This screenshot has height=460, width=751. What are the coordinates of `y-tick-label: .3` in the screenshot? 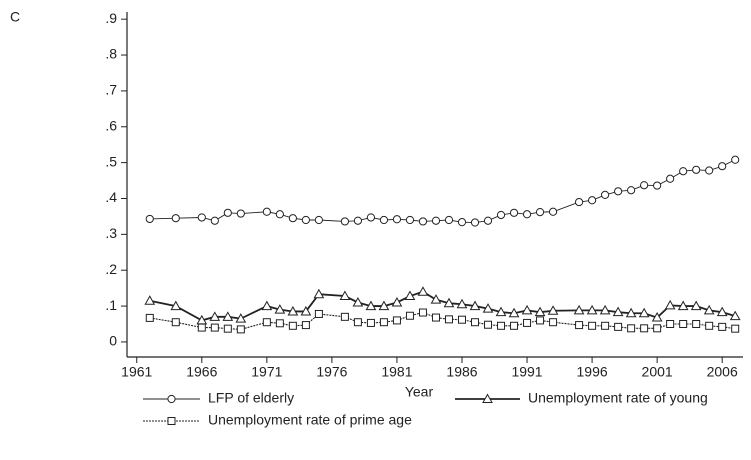 It's located at (111, 233).